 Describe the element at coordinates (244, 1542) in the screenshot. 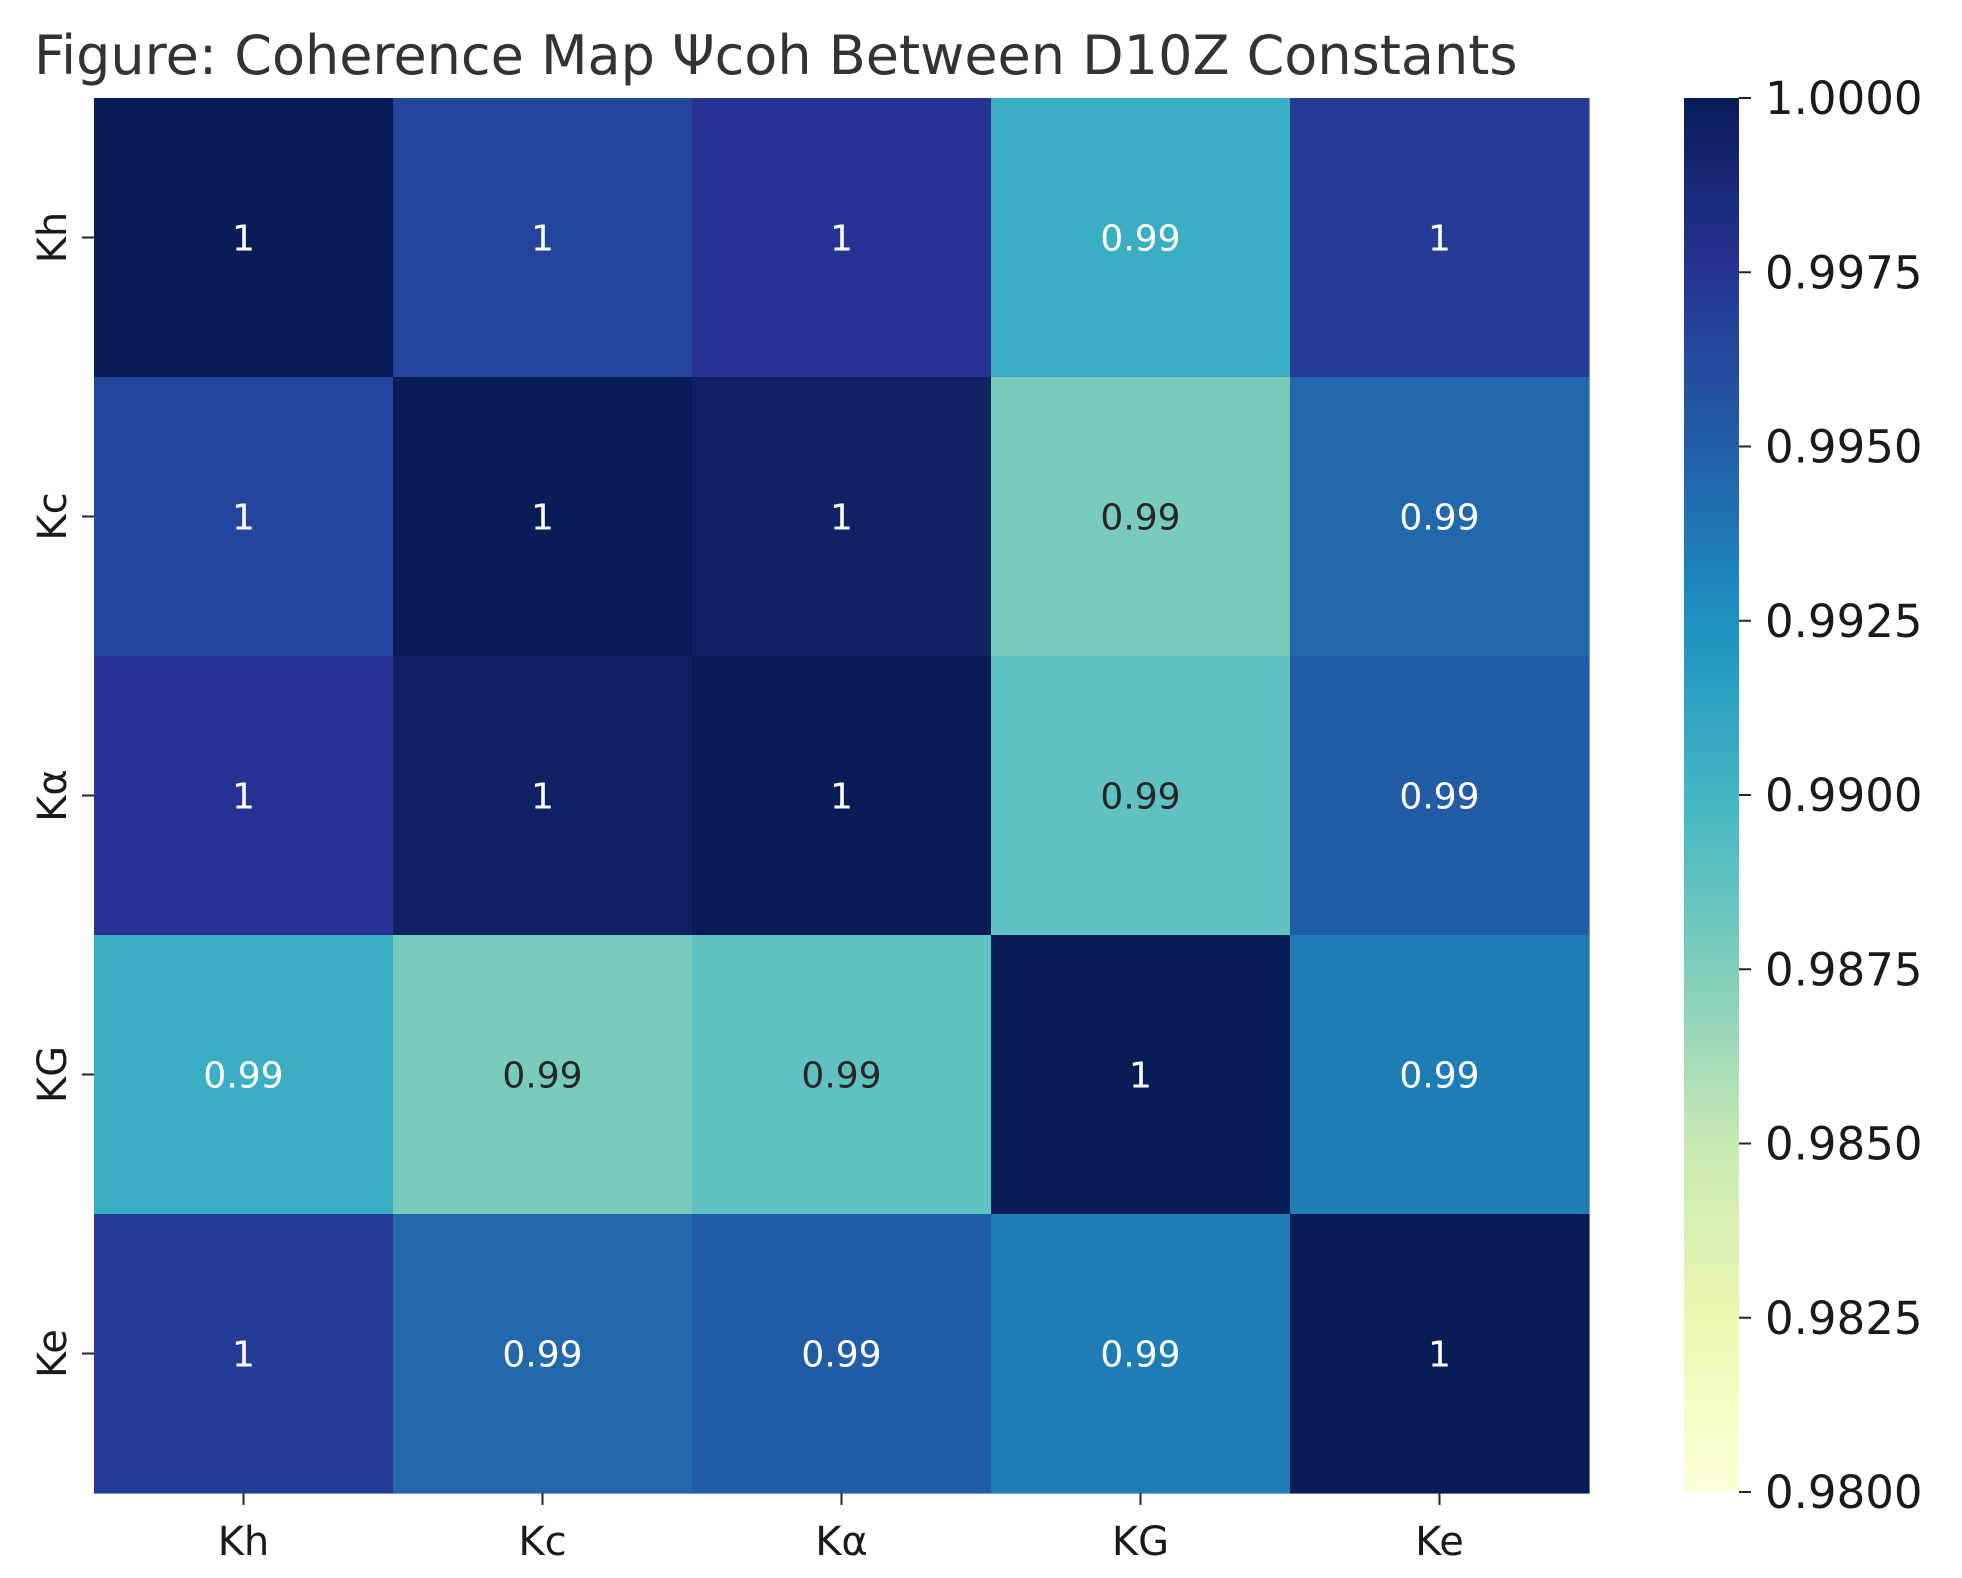

I see `x-tick-label-0: Kh` at that location.